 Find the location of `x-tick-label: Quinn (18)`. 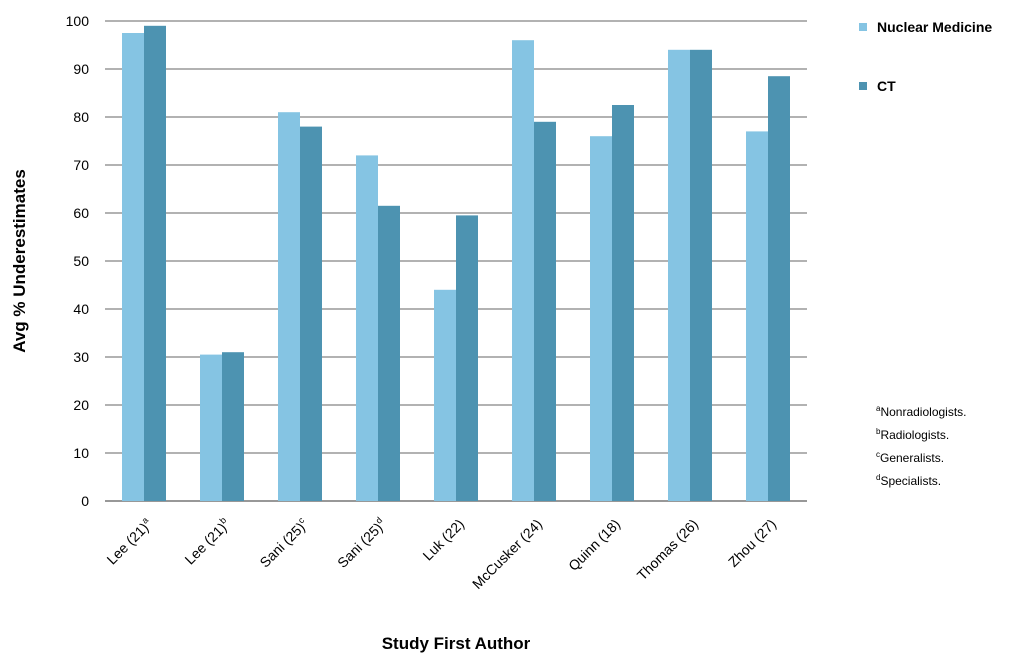

x-tick-label: Quinn (18) is located at coordinates (594, 545).